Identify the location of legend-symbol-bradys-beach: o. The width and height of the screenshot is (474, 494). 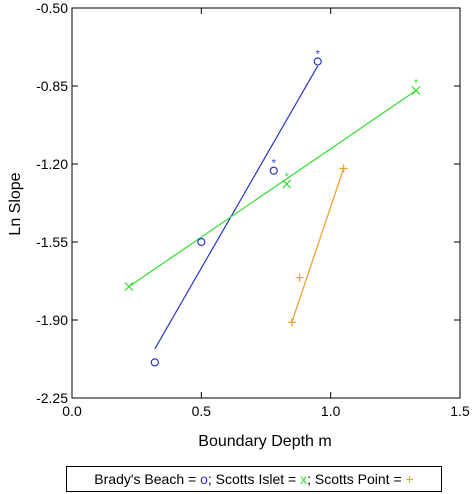
(204, 479).